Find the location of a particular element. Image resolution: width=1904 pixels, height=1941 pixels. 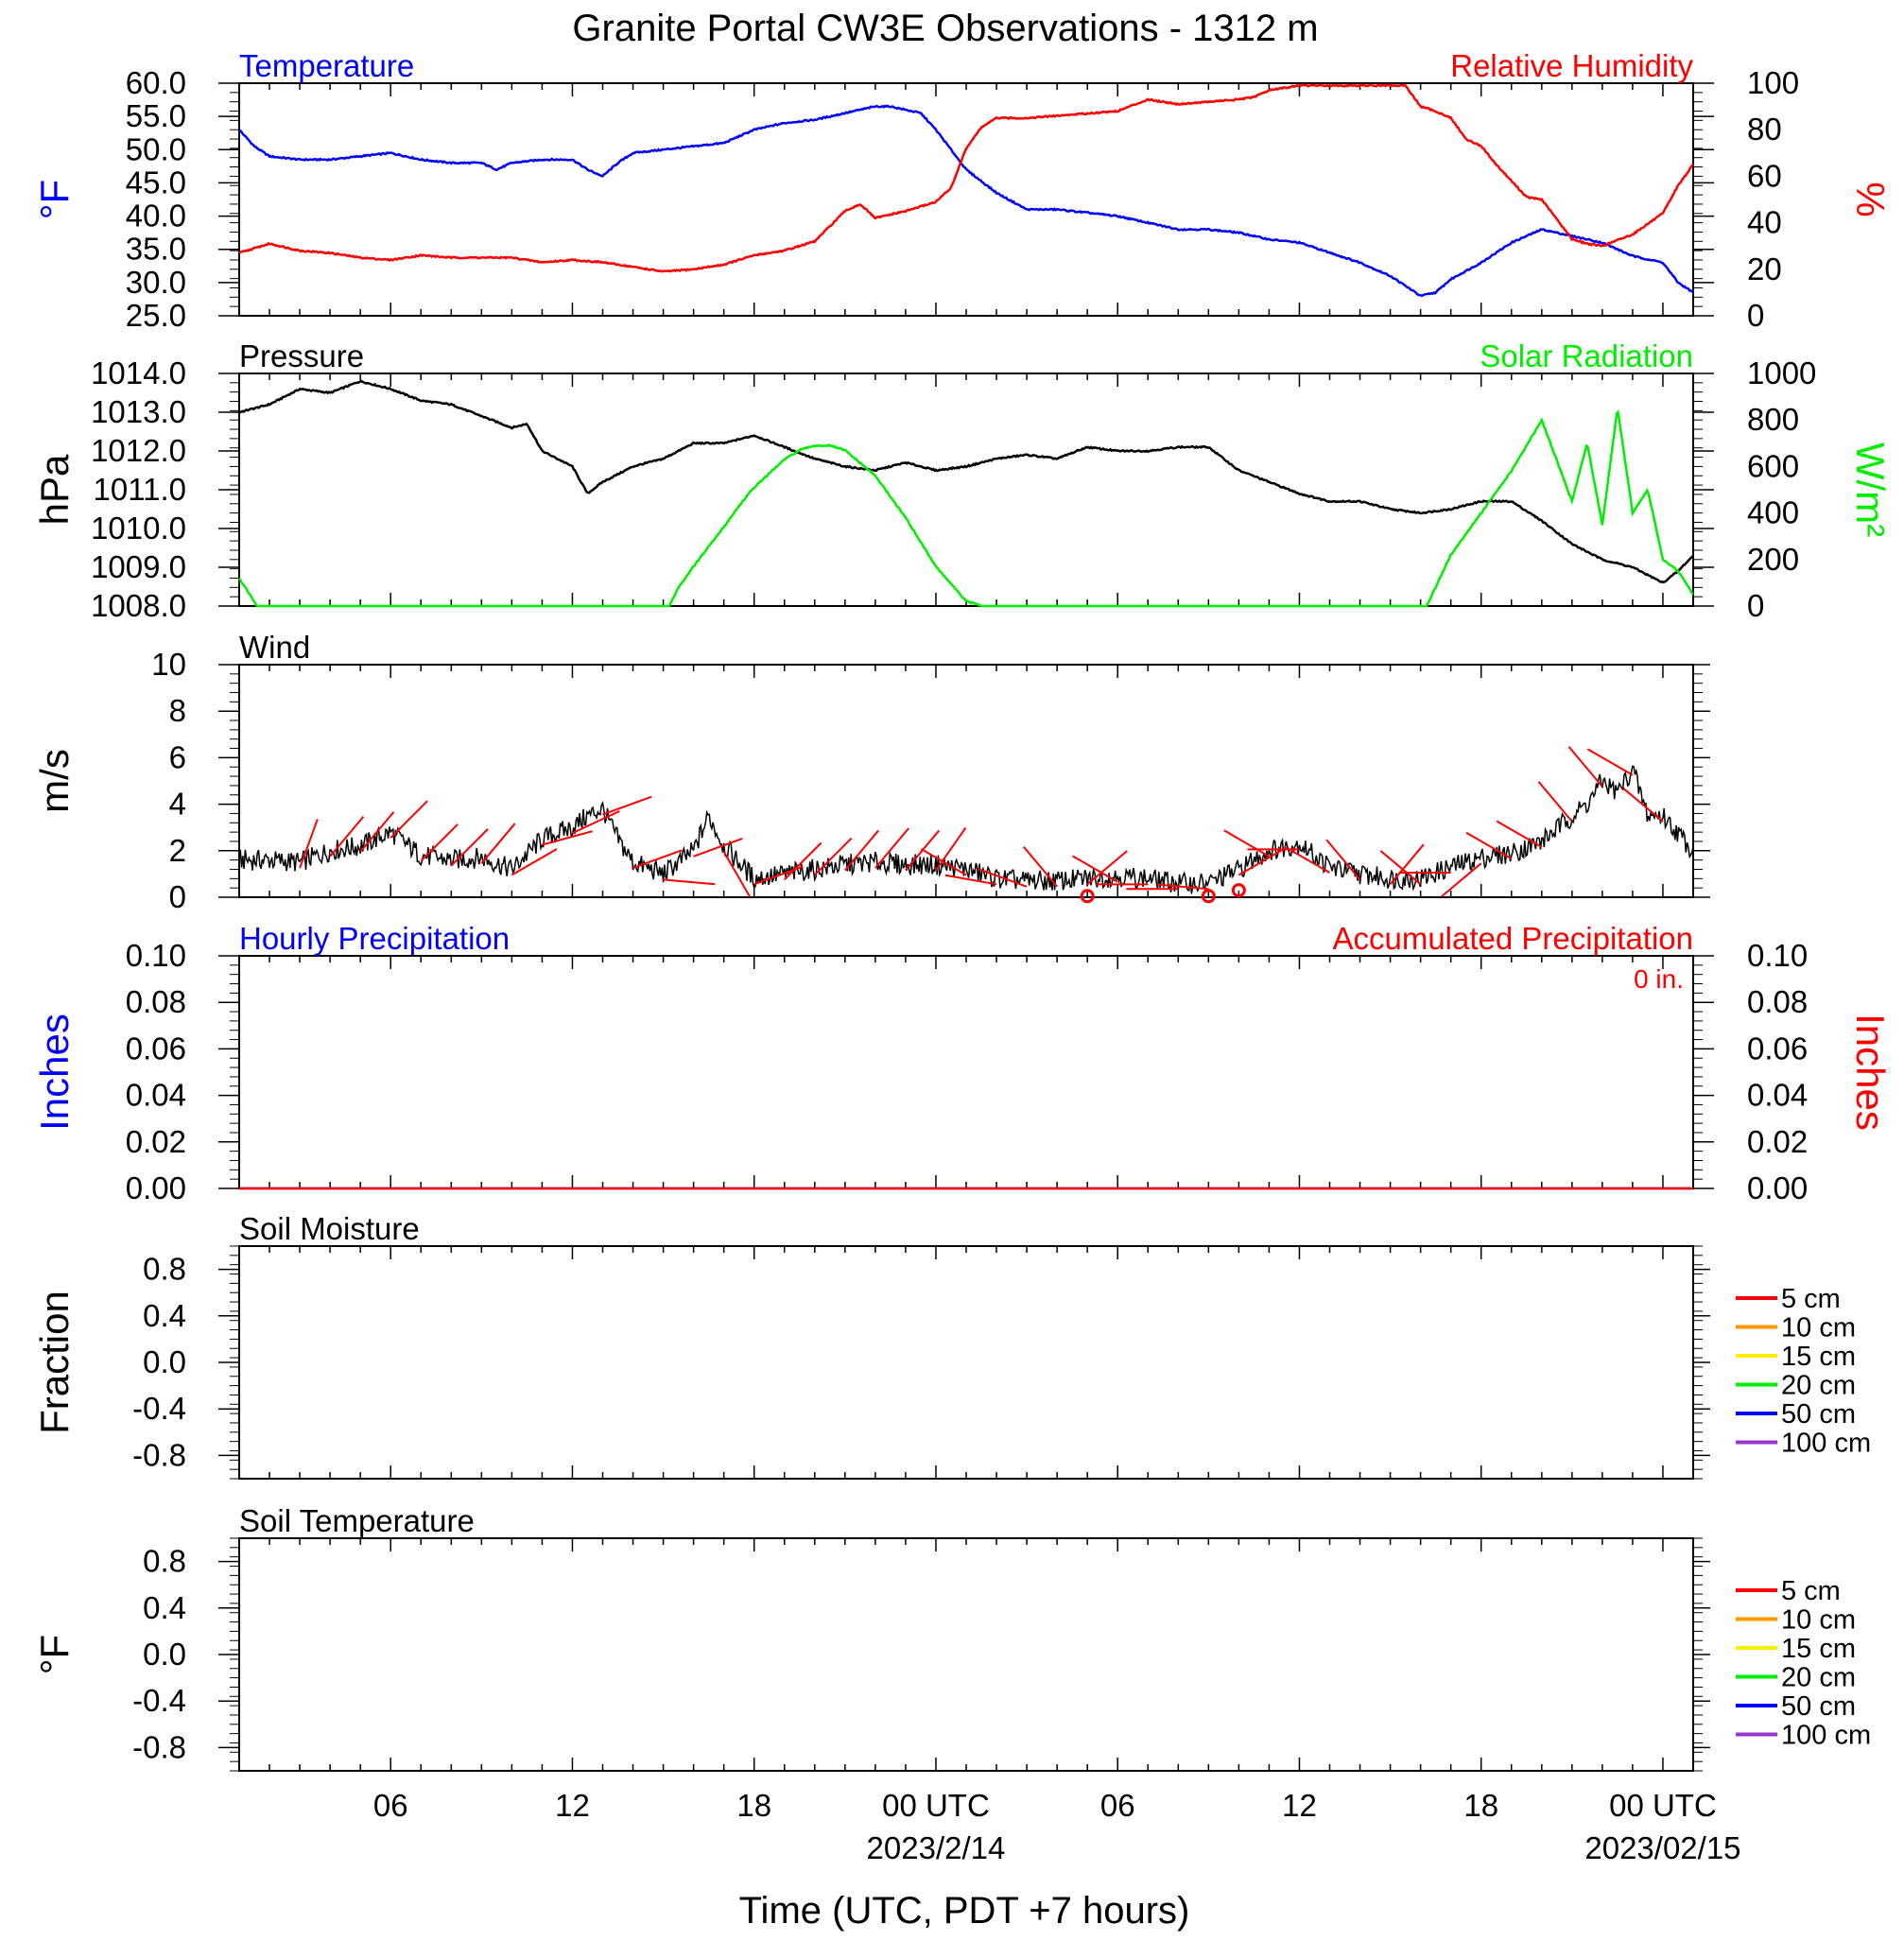

y-left-tick-label: 35.0 is located at coordinates (156, 250).